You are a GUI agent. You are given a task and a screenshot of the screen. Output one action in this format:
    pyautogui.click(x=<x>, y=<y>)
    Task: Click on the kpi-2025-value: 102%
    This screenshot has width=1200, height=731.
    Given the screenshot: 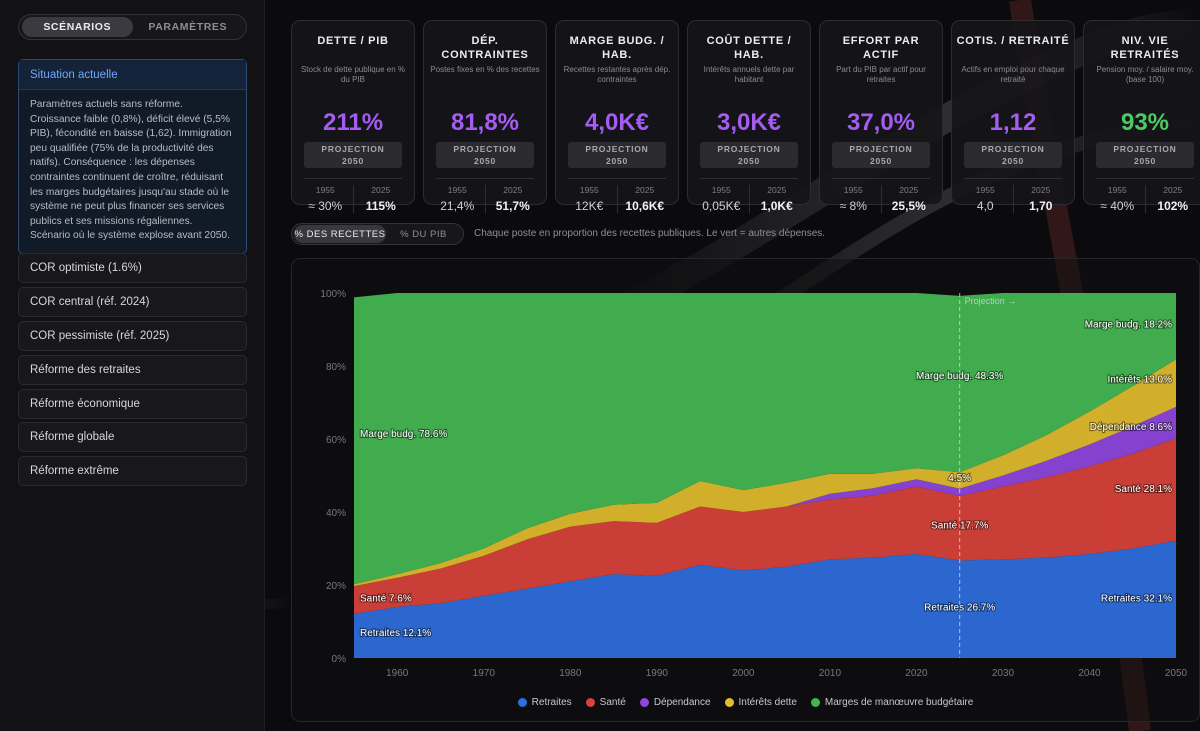 What is the action you would take?
    pyautogui.click(x=1173, y=206)
    